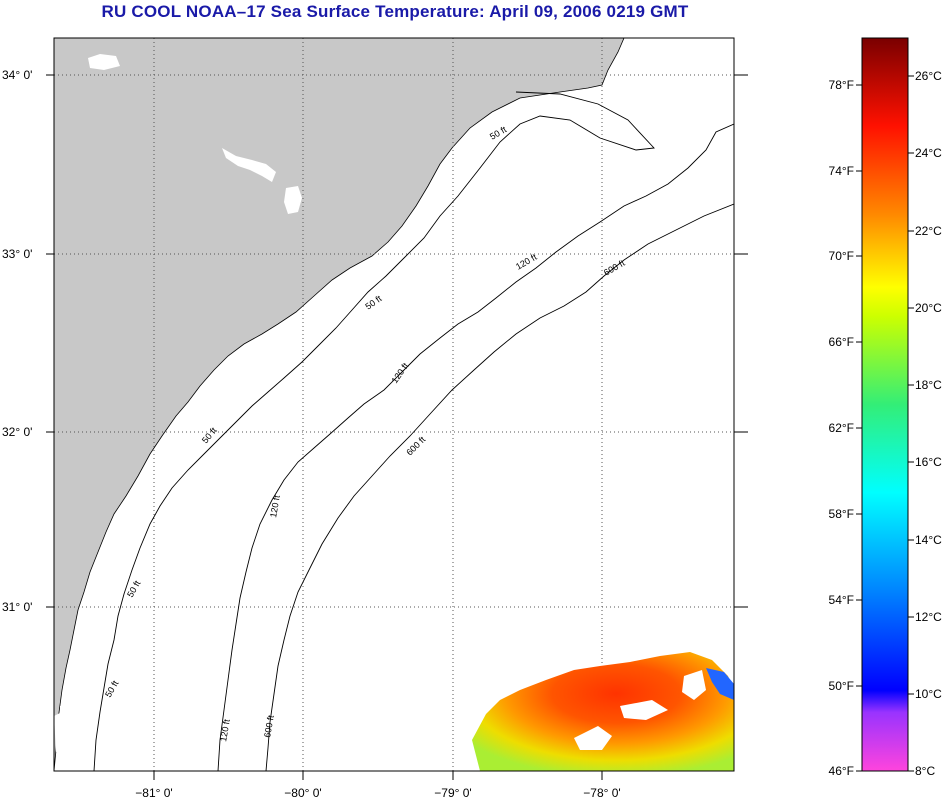 The width and height of the screenshot is (952, 801). Describe the element at coordinates (928, 76) in the screenshot. I see `colorbar-label-c: 26°C` at that location.